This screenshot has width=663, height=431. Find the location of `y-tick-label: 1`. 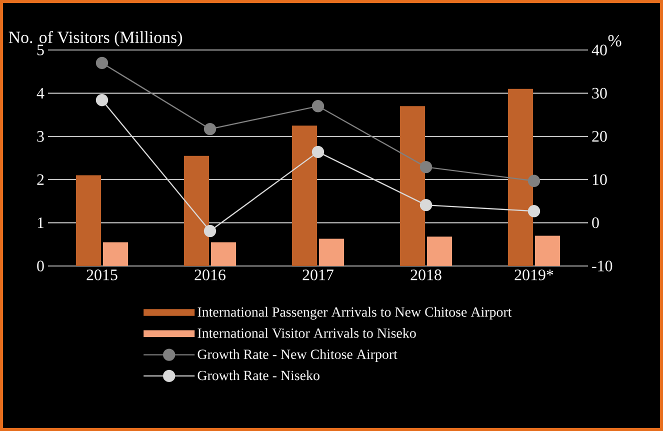

y-tick-label: 1 is located at coordinates (41, 223).